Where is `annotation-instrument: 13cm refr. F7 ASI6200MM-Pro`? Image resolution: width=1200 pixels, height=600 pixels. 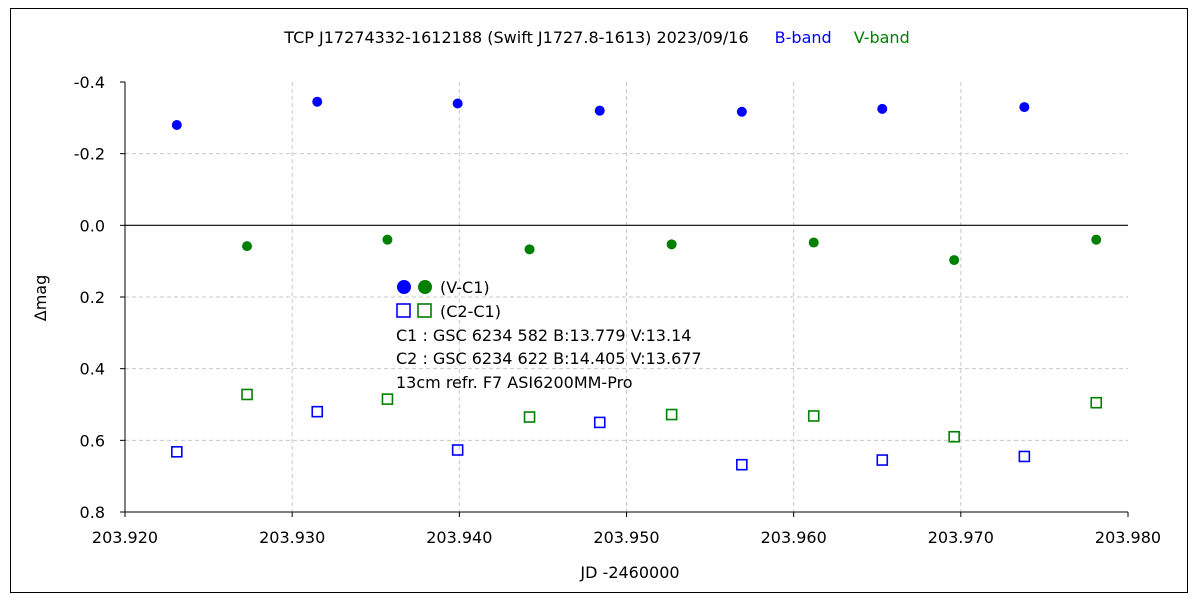
annotation-instrument: 13cm refr. F7 ASI6200MM-Pro is located at coordinates (514, 382).